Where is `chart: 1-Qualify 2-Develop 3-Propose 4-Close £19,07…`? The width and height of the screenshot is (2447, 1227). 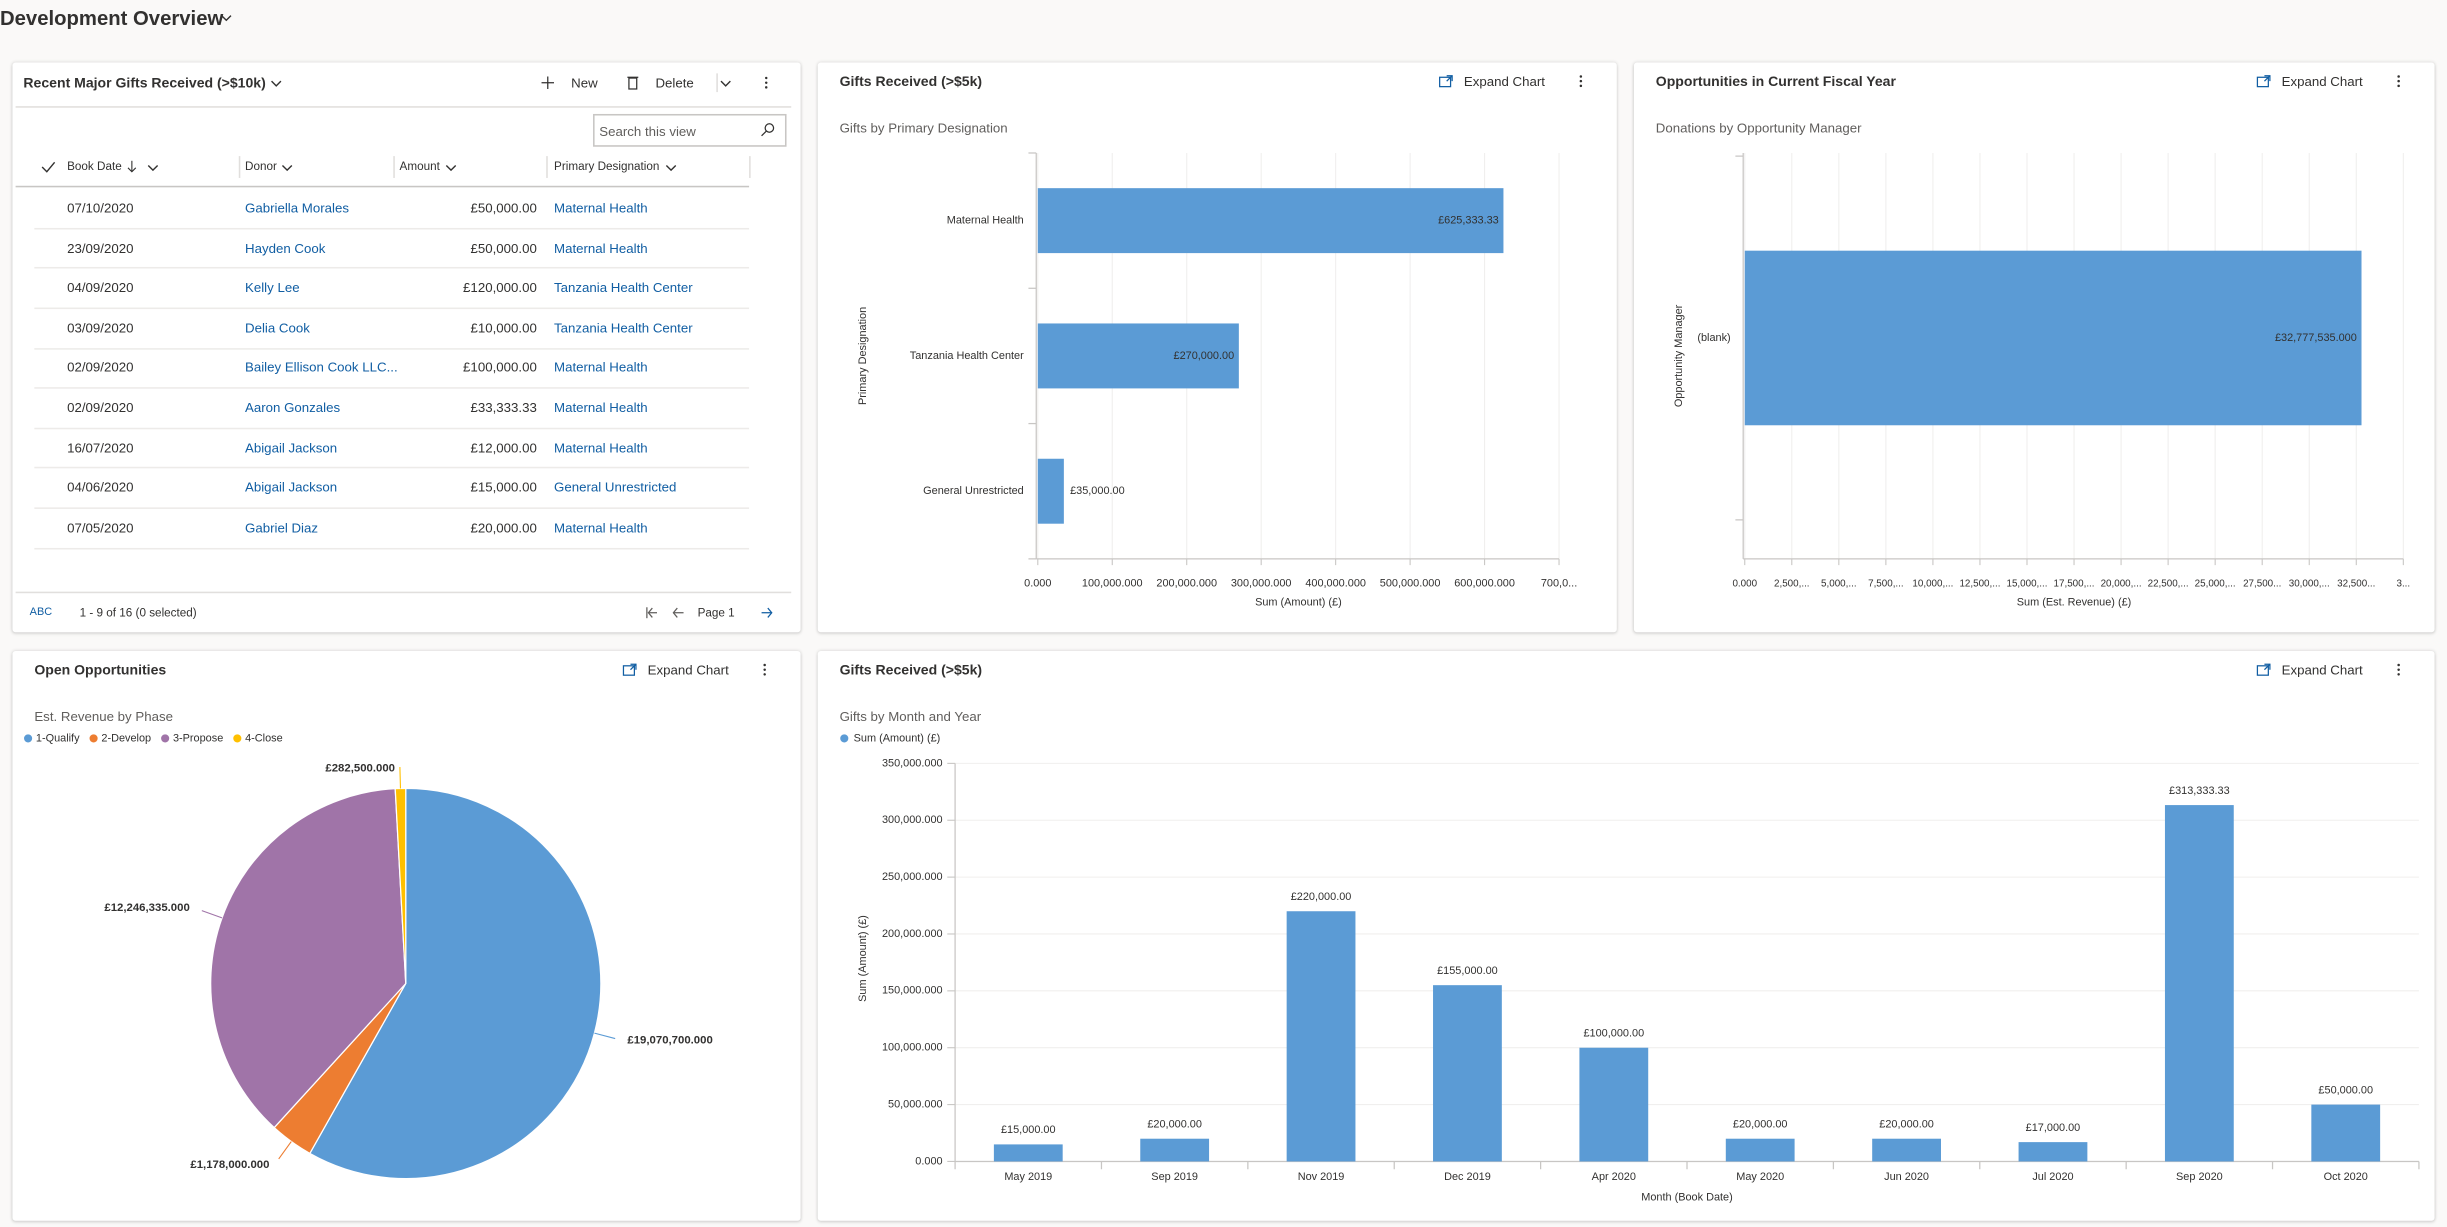
chart: 1-Qualify 2-Develop 3-Propose 4-Close £19,07… is located at coordinates (368, 956).